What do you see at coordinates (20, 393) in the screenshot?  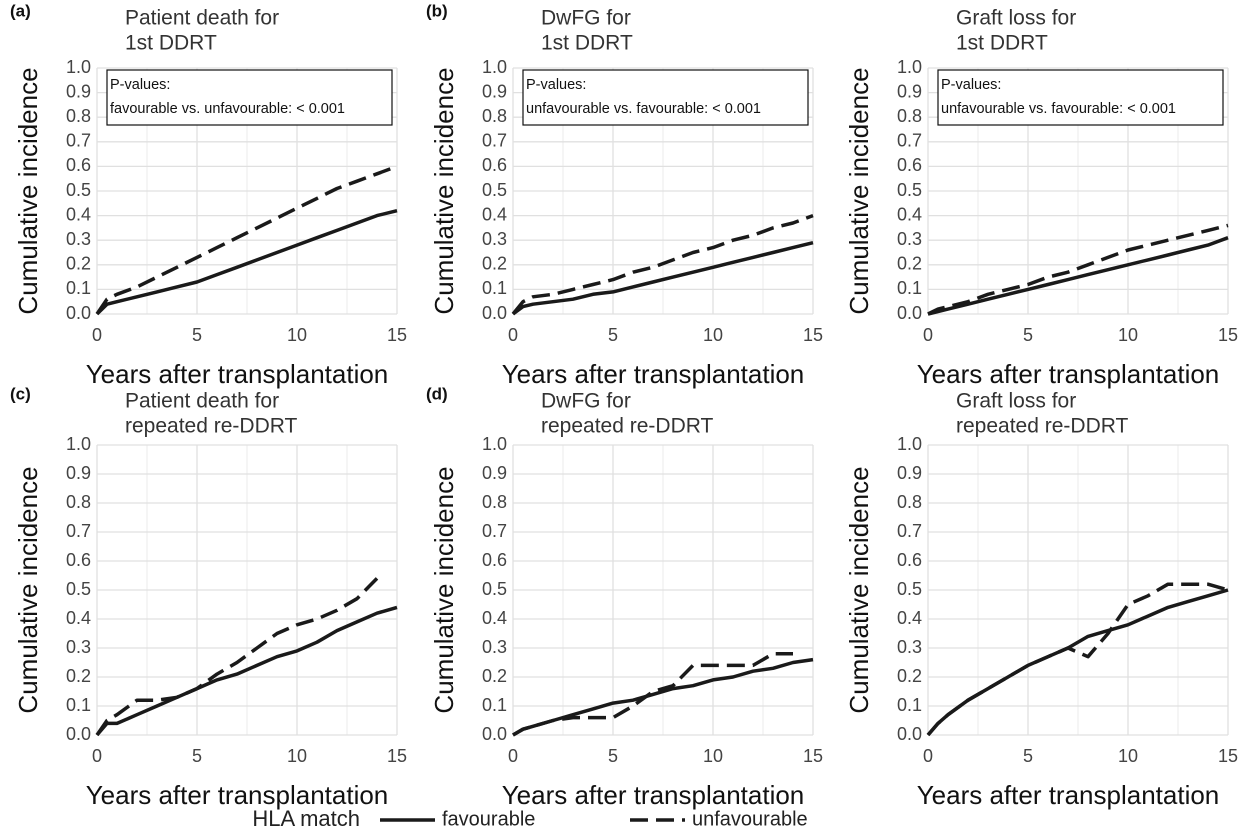 I see `panel-label: (c)` at bounding box center [20, 393].